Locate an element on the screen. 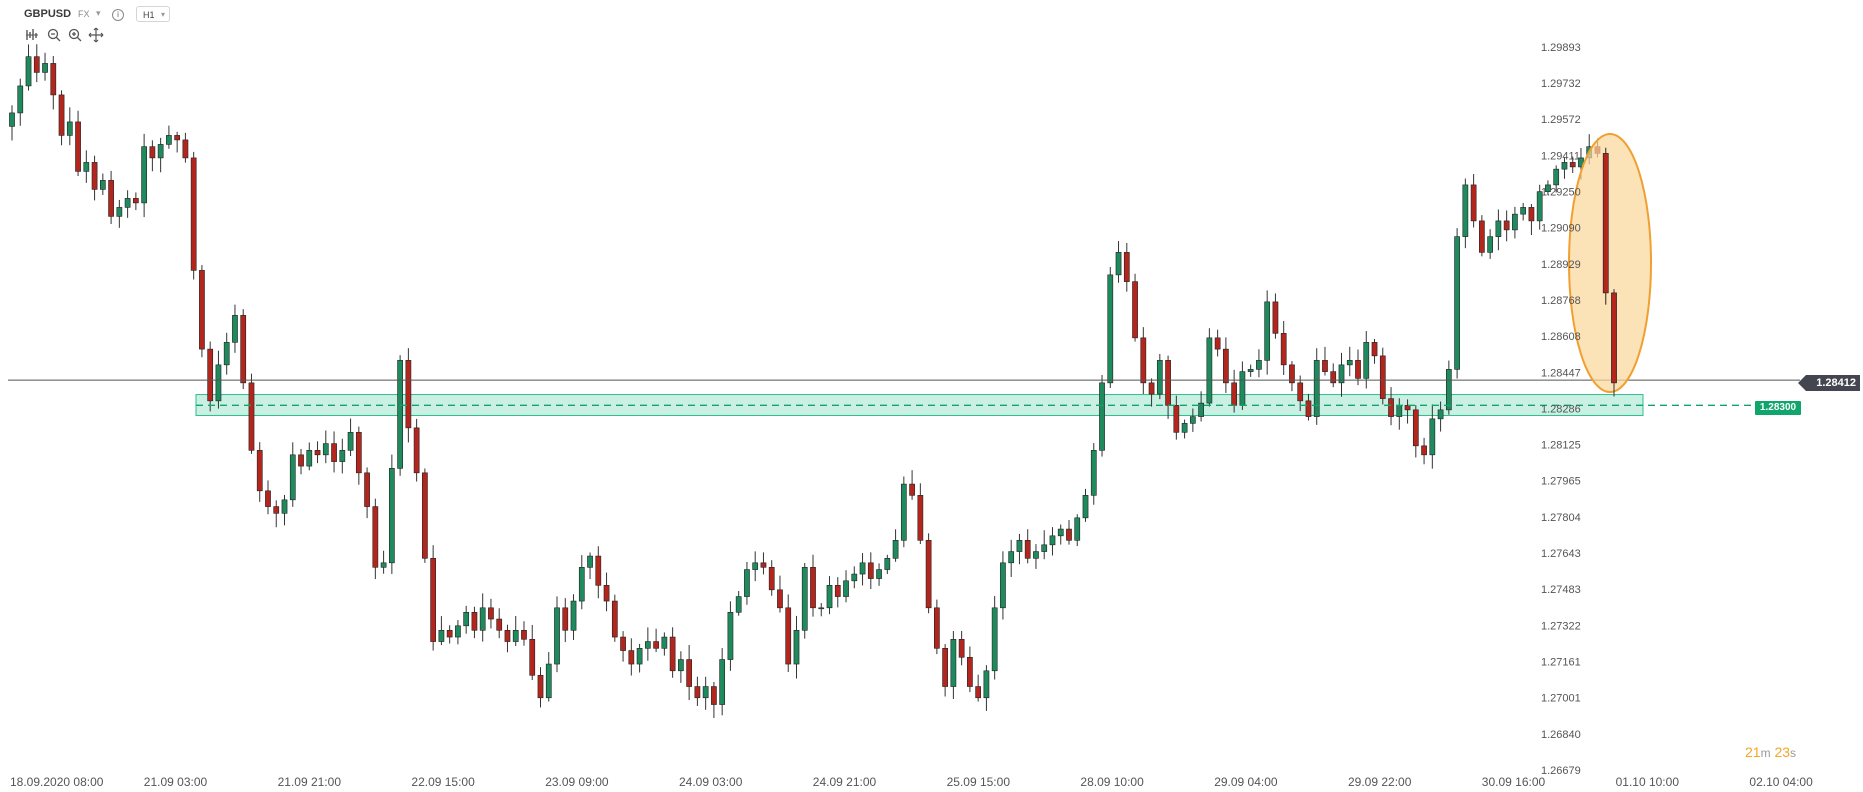 This screenshot has width=1863, height=792. crosshair-icon is located at coordinates (96, 35).